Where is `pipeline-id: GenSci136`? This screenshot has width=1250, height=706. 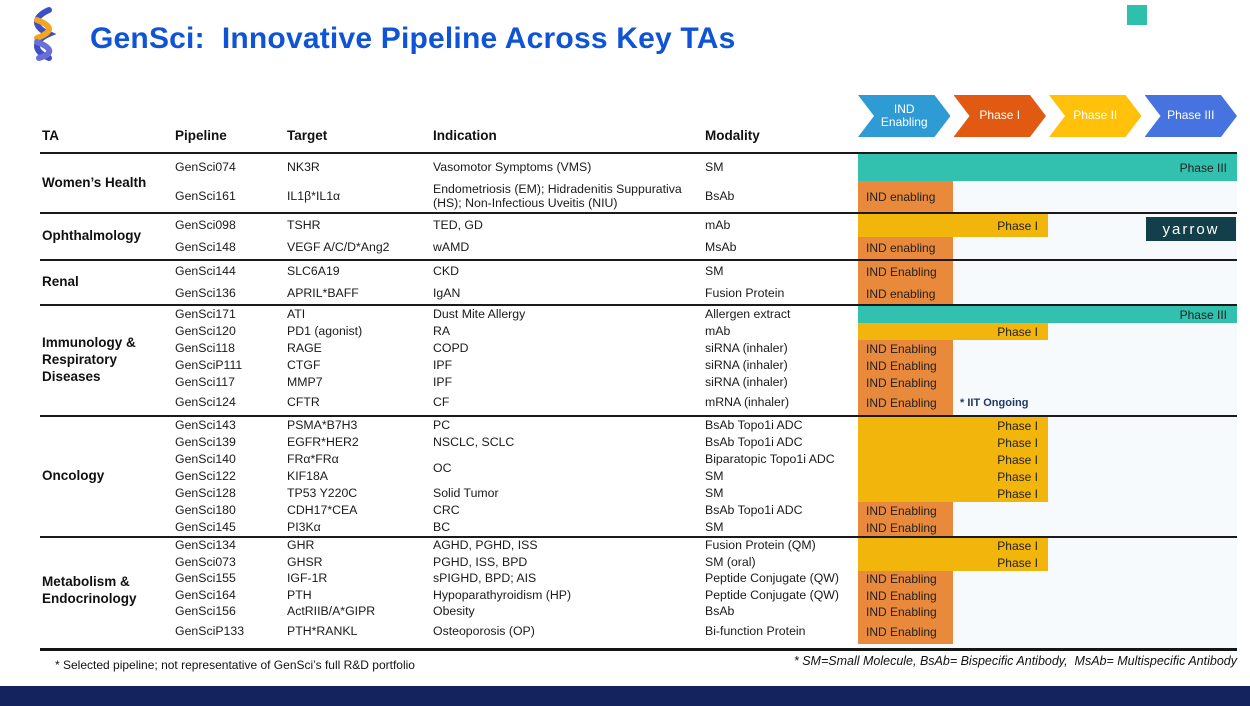
pipeline-id: GenSci136 is located at coordinates (205, 292).